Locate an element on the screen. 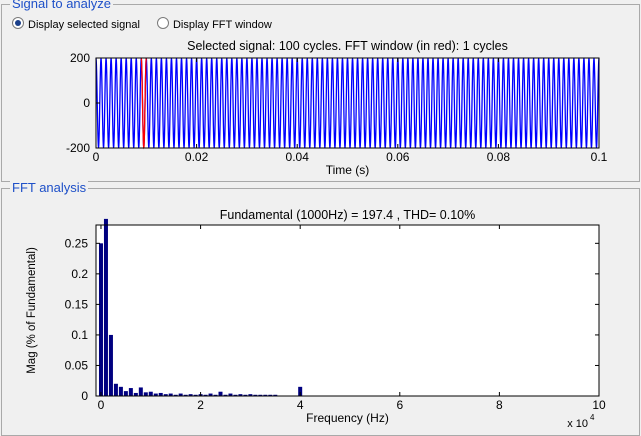  fft-y-tick-label: 0.05 is located at coordinates (77, 365).